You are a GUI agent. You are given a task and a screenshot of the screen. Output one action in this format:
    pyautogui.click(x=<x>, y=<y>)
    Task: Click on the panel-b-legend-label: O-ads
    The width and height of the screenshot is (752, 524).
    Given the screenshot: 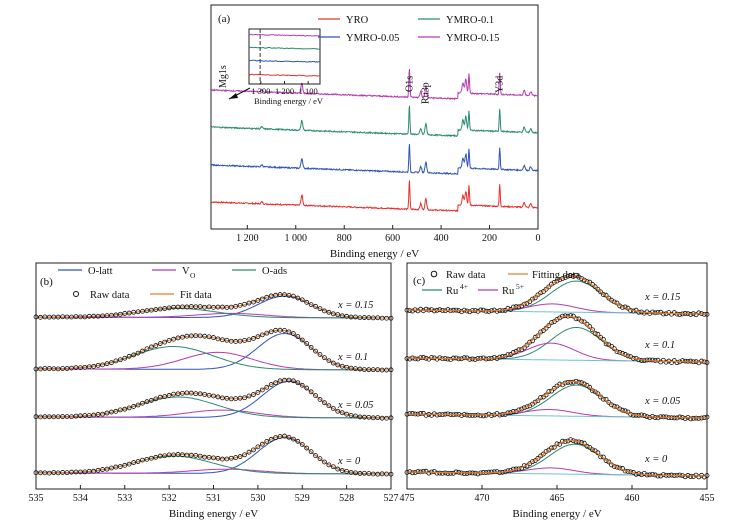 What is the action you would take?
    pyautogui.click(x=274, y=271)
    